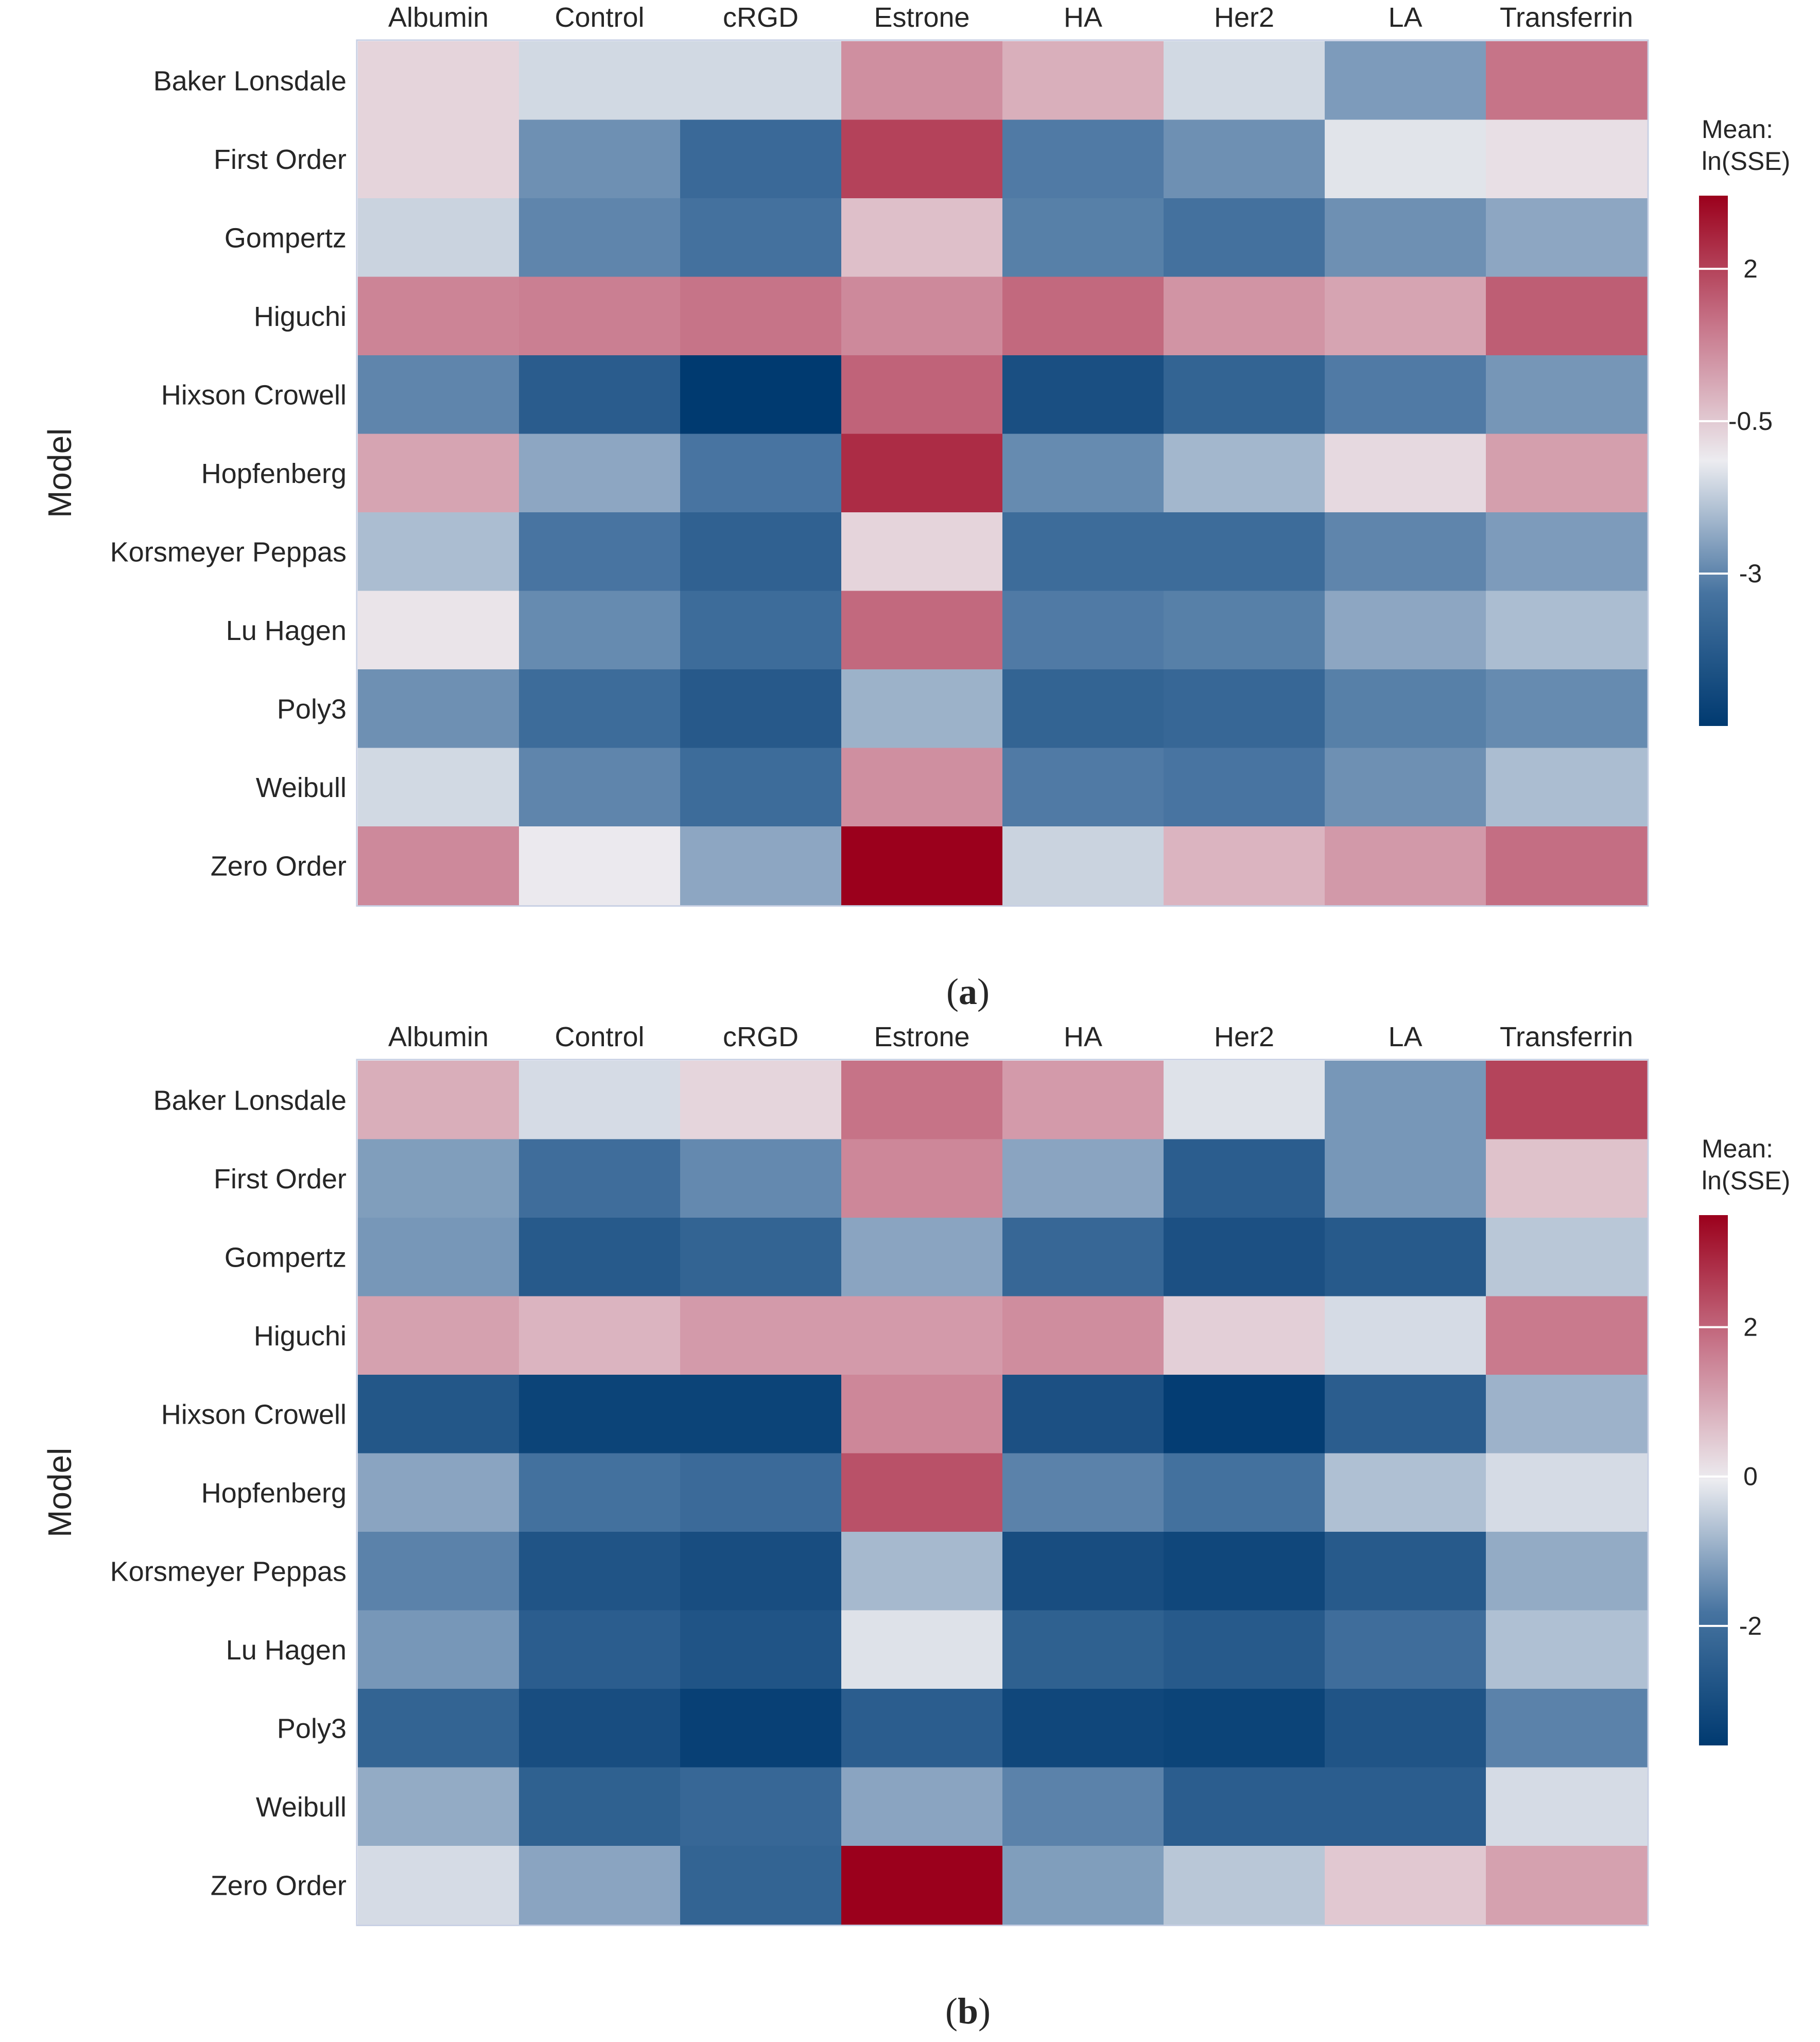  I want to click on column-label: HA, so click(1083, 17).